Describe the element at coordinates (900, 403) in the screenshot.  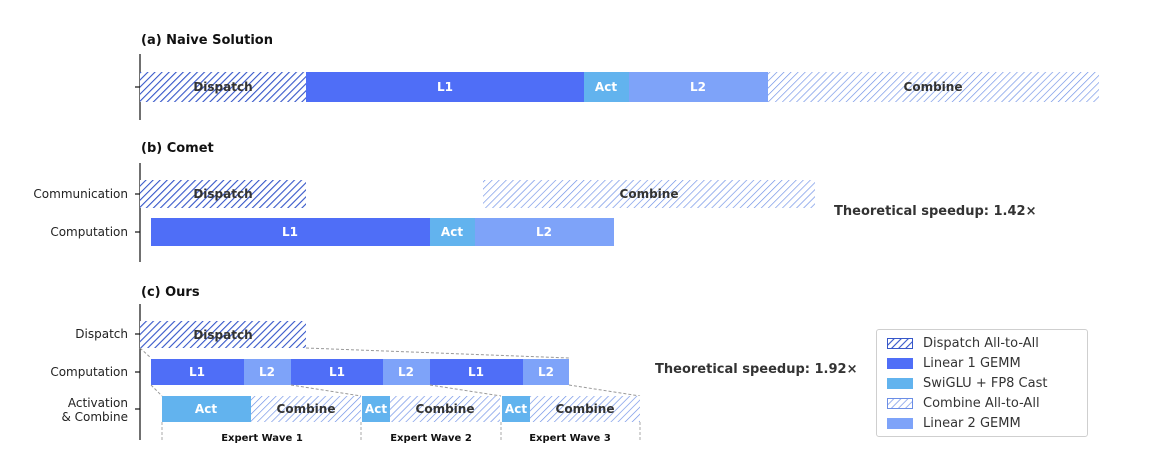
I see `legend-swatch-combine` at that location.